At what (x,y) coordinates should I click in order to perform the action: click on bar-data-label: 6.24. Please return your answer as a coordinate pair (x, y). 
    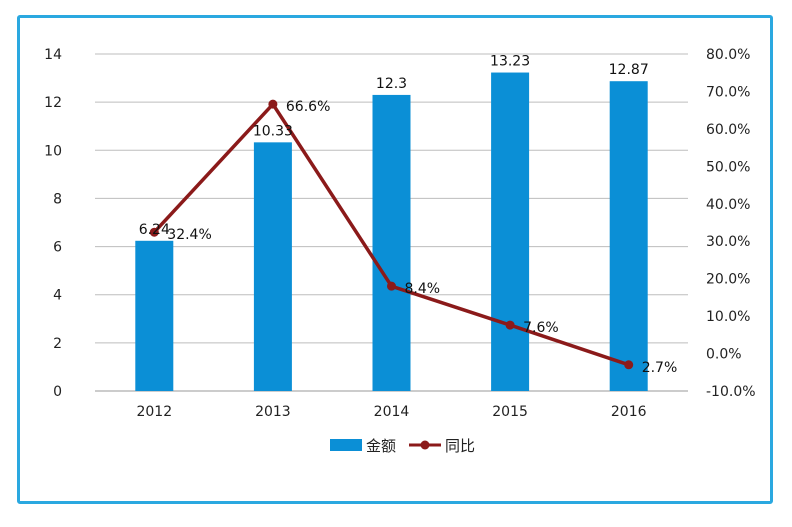
    Looking at the image, I should click on (154, 230).